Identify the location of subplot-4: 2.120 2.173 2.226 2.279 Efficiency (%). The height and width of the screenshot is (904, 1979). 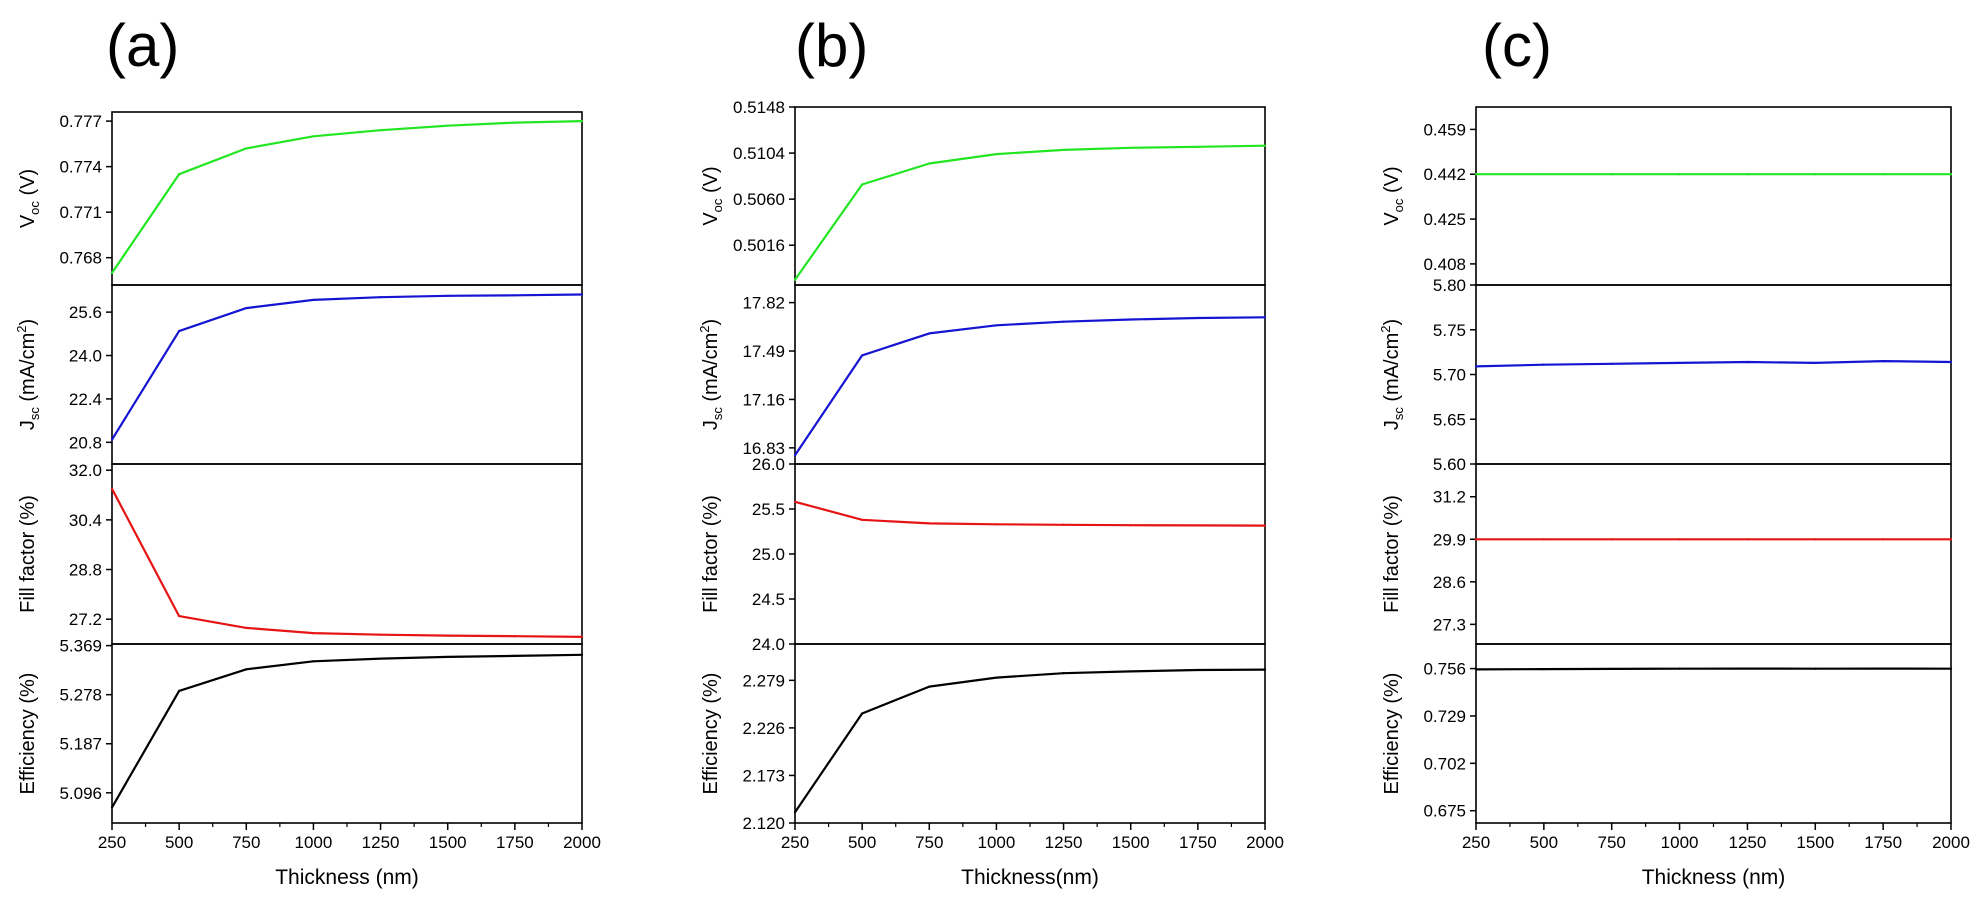
(983, 738).